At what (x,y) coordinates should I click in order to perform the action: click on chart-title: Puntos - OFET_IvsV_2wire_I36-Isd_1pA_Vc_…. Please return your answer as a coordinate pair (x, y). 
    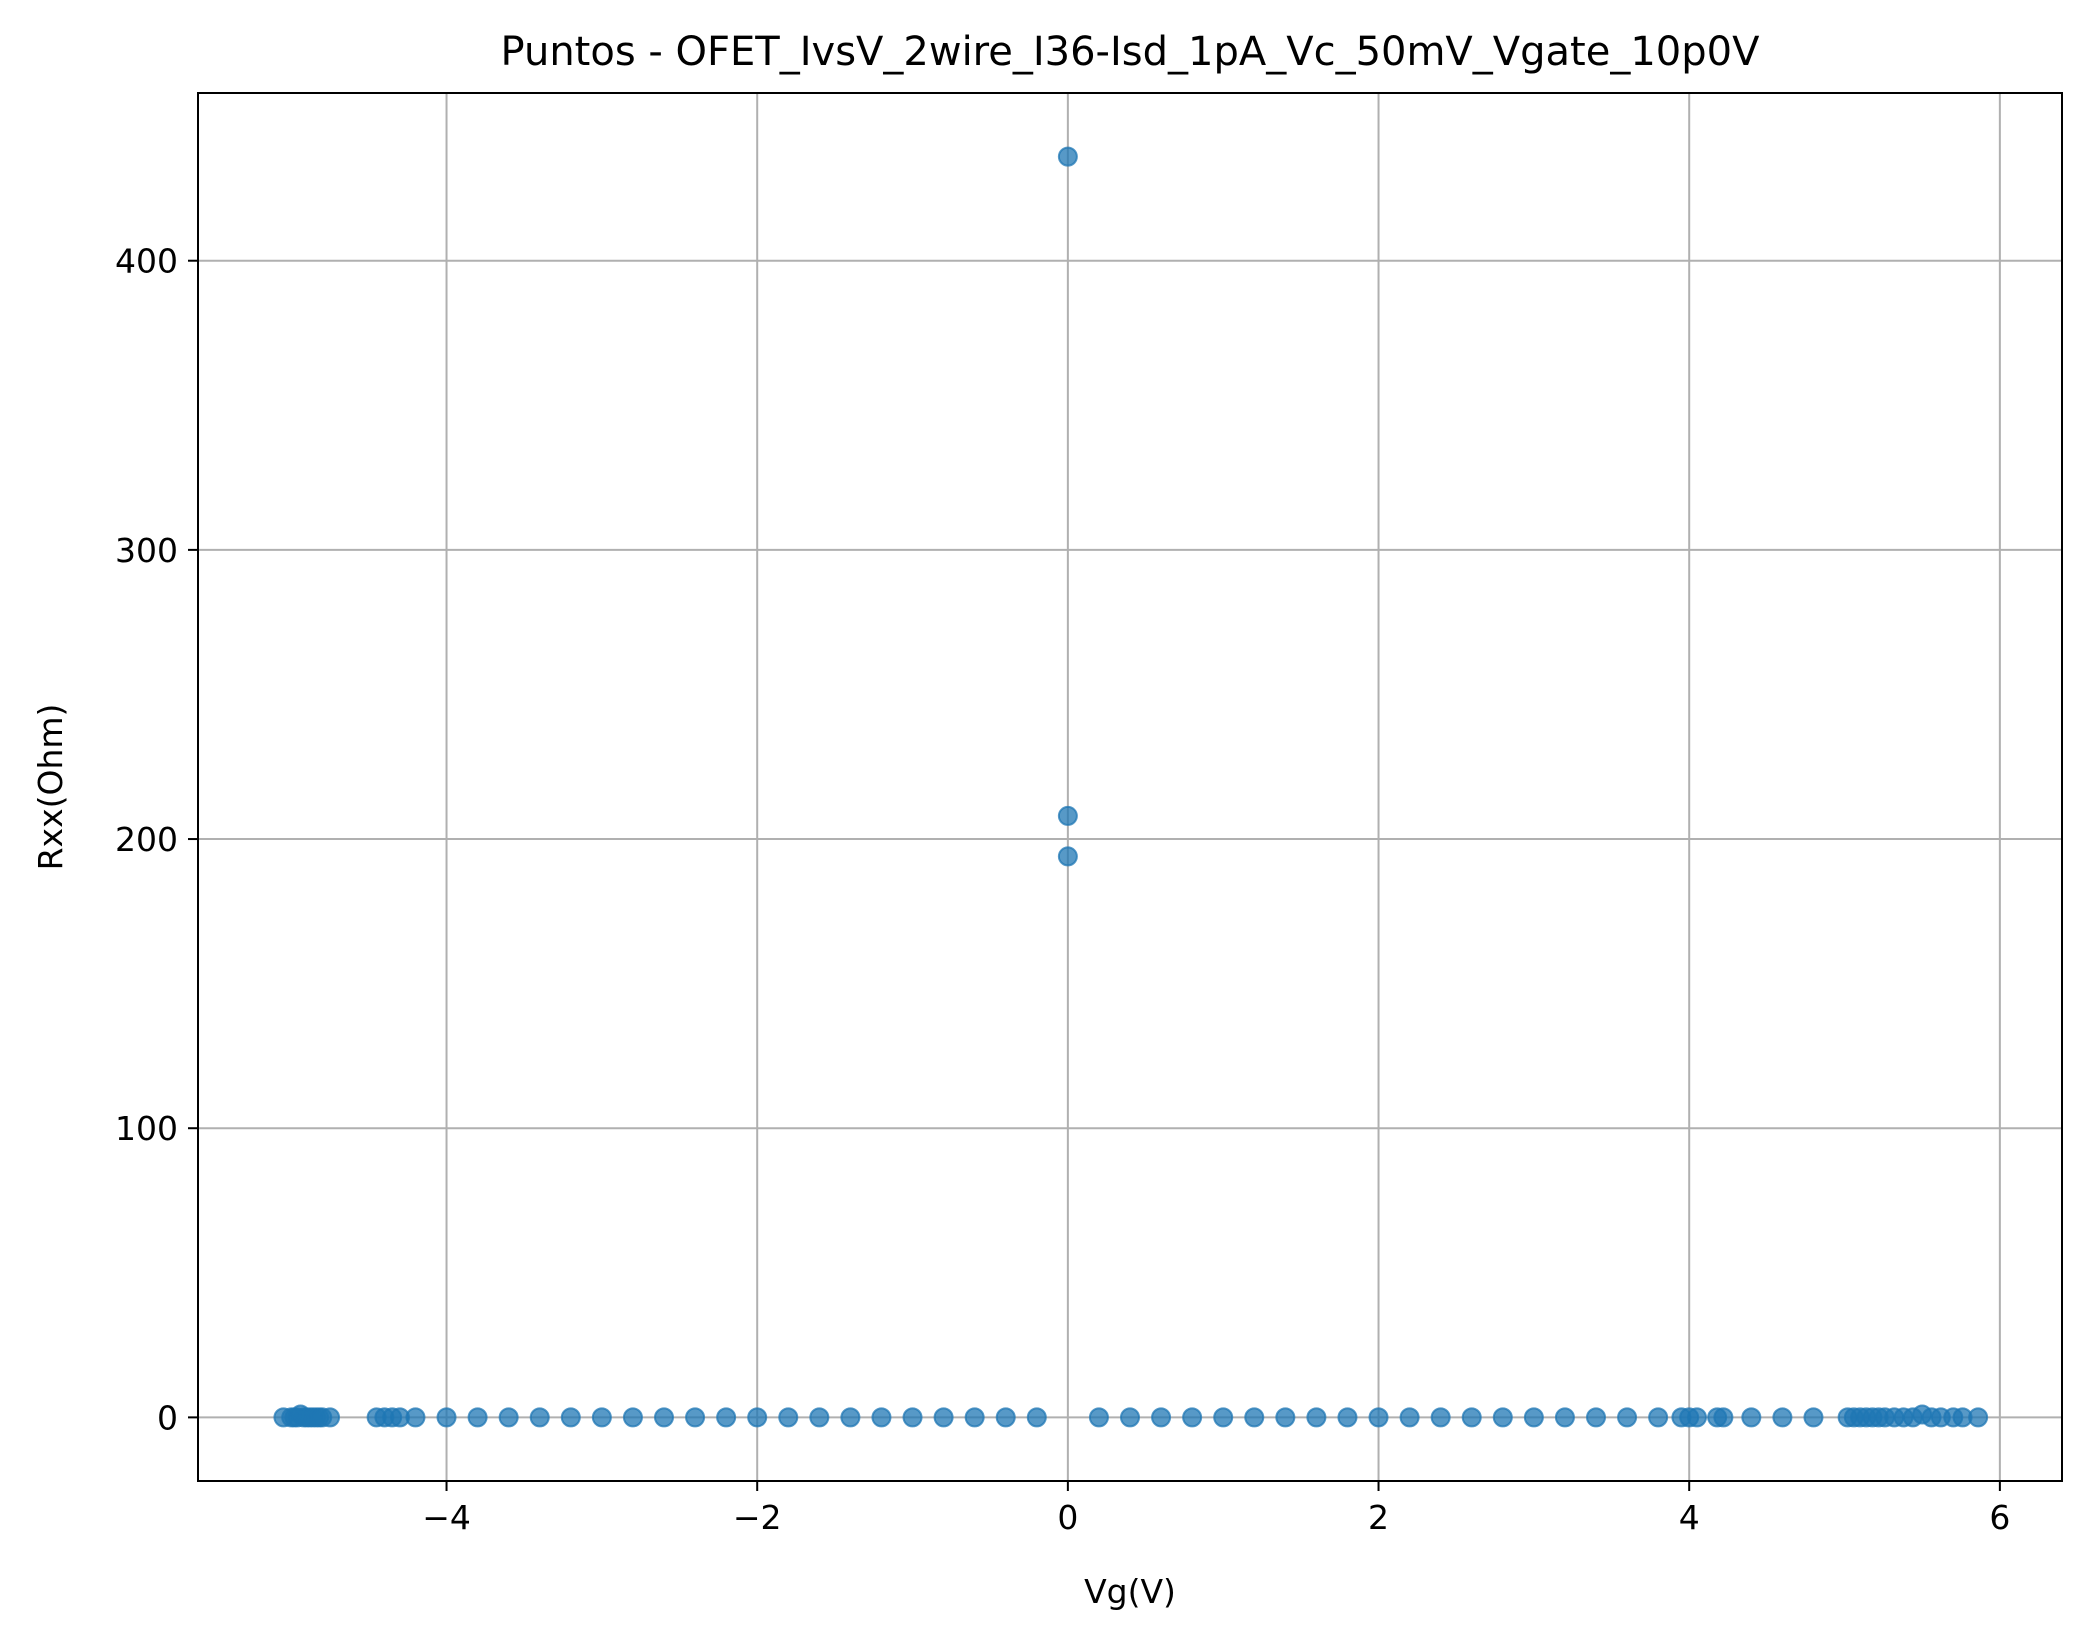
    Looking at the image, I should click on (1131, 52).